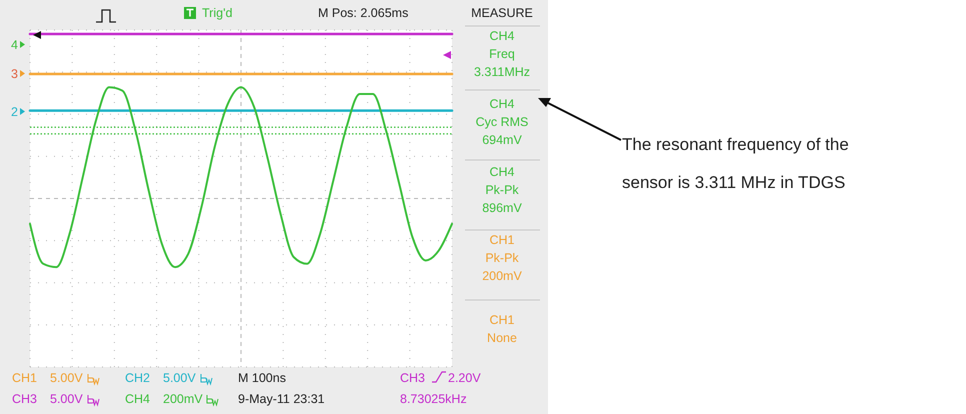 This screenshot has height=414, width=966. What do you see at coordinates (502, 13) in the screenshot?
I see `text: MEASURE` at bounding box center [502, 13].